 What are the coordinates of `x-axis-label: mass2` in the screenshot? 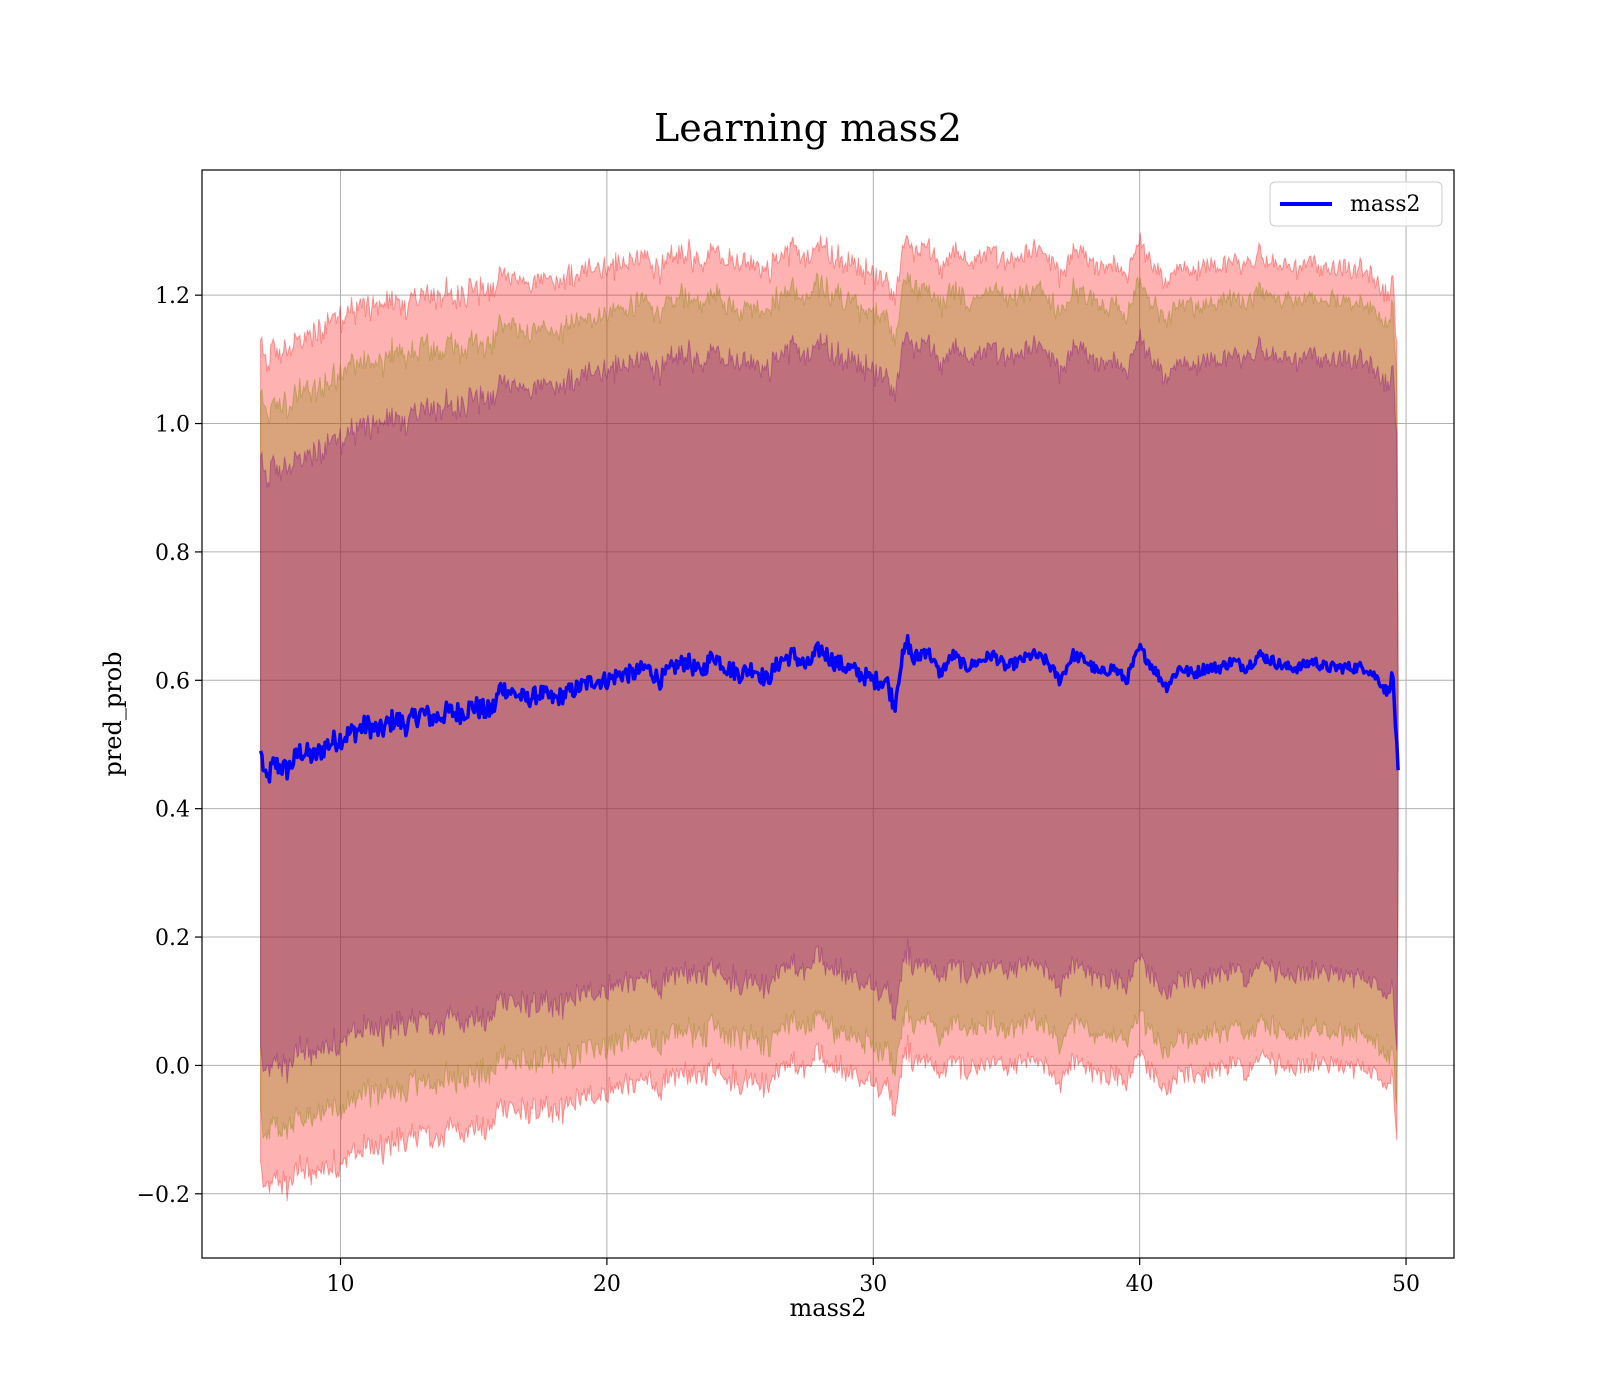 It's located at (828, 1308).